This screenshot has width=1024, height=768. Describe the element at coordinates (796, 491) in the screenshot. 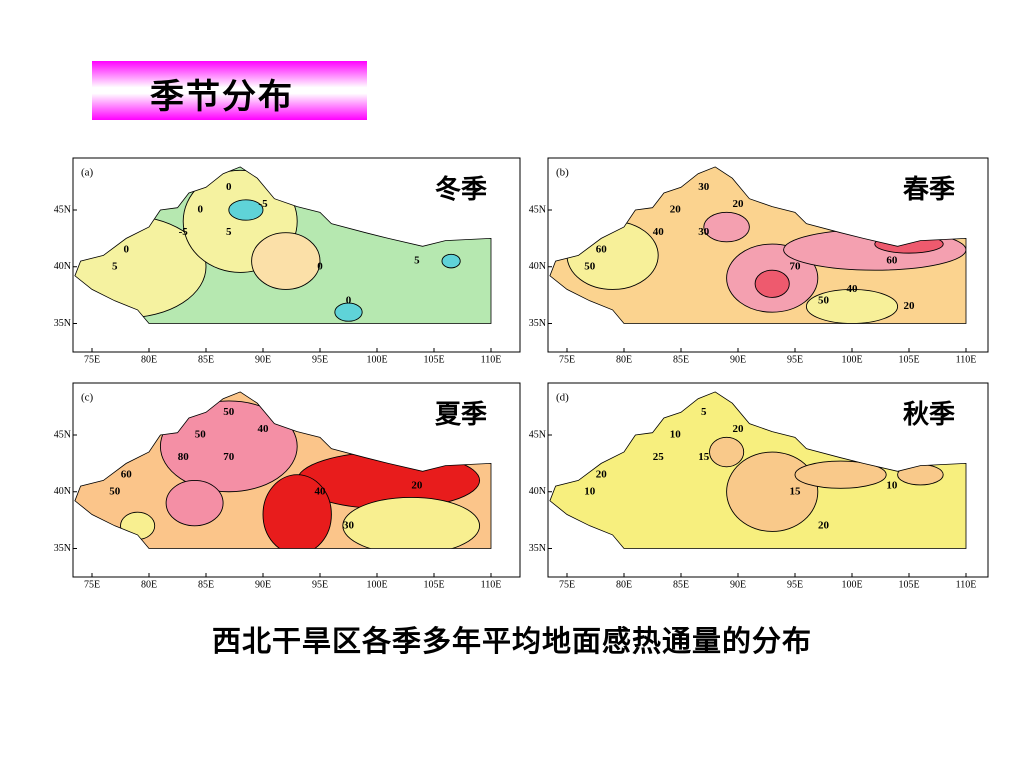

I see `contour-label: 15` at that location.